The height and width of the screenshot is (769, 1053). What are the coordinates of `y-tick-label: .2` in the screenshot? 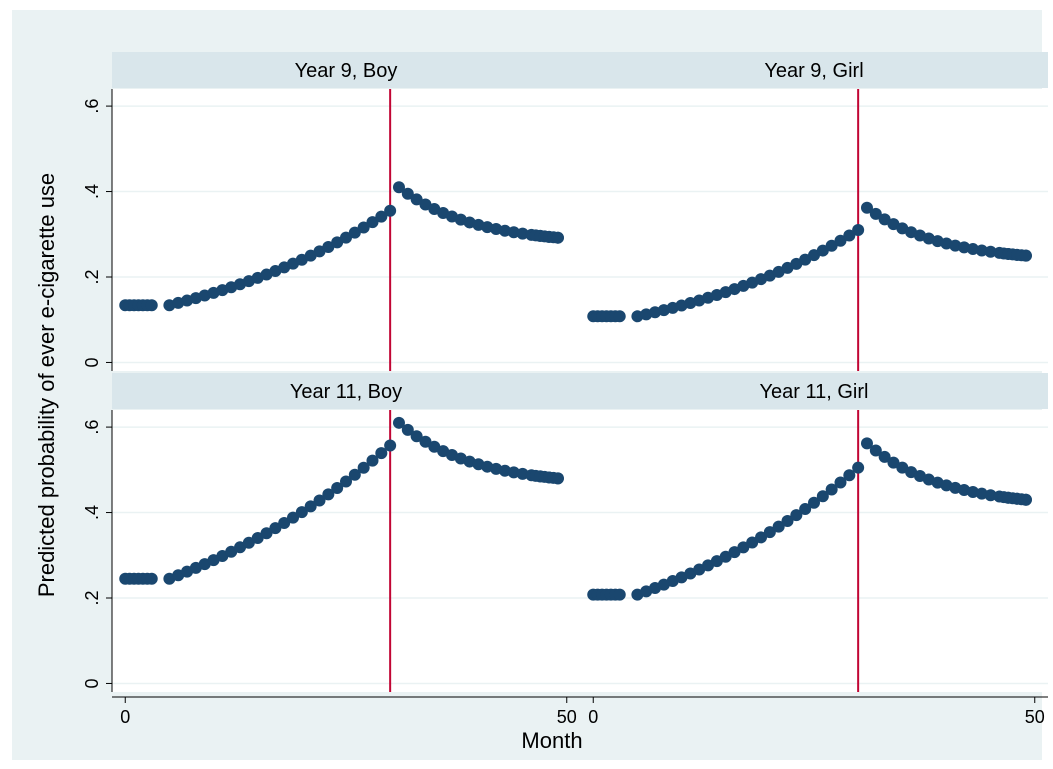 It's located at (92, 597).